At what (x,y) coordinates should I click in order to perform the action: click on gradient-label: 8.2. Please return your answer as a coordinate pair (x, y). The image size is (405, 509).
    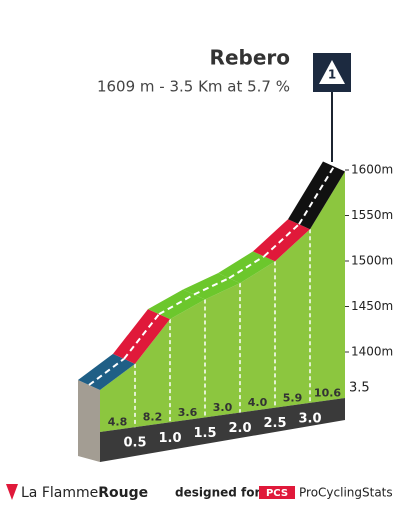
    Looking at the image, I should click on (153, 417).